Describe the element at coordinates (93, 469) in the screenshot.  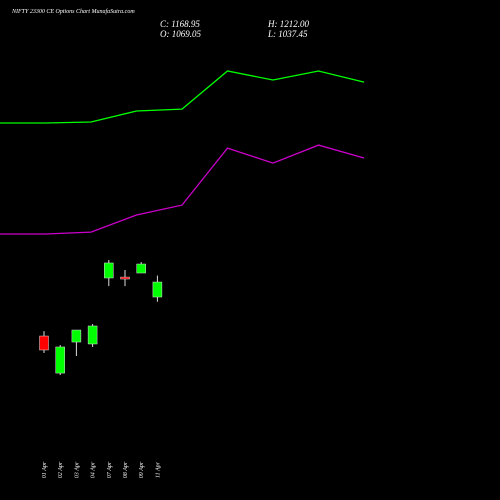
I see `x-tick-label: 04 Apr` at that location.